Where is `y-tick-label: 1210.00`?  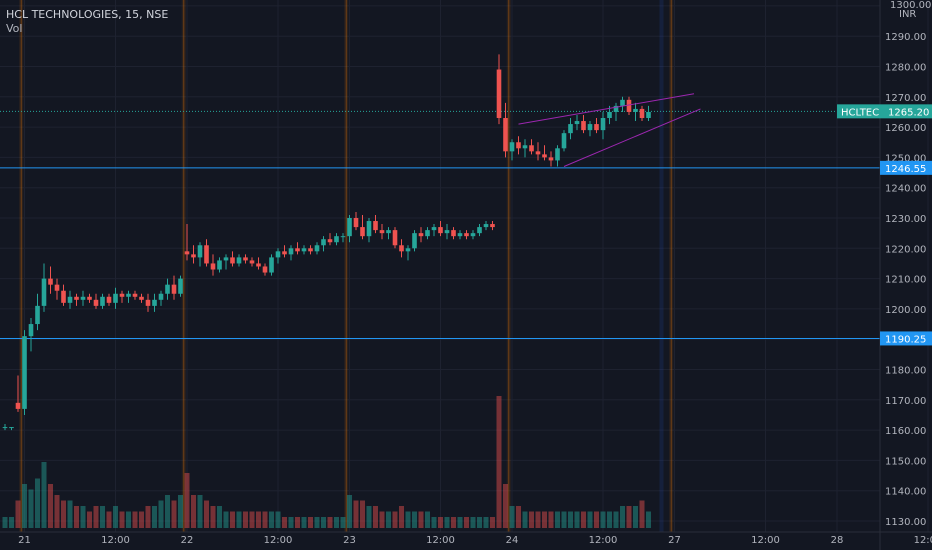
y-tick-label: 1210.00 is located at coordinates (905, 280).